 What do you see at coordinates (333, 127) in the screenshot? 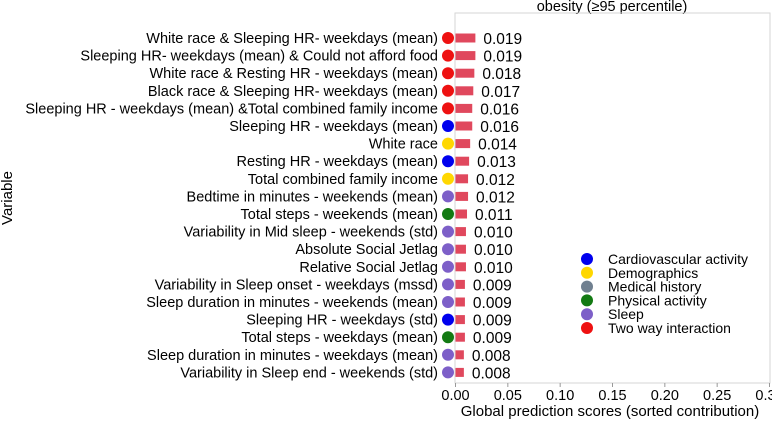
I see `category-label: Sleeping HR - weekdays (mean)` at bounding box center [333, 127].